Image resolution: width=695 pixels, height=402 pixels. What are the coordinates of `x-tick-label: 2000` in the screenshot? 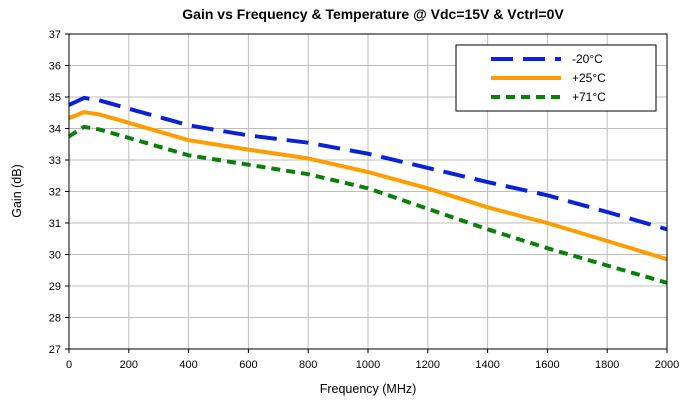 It's located at (667, 365).